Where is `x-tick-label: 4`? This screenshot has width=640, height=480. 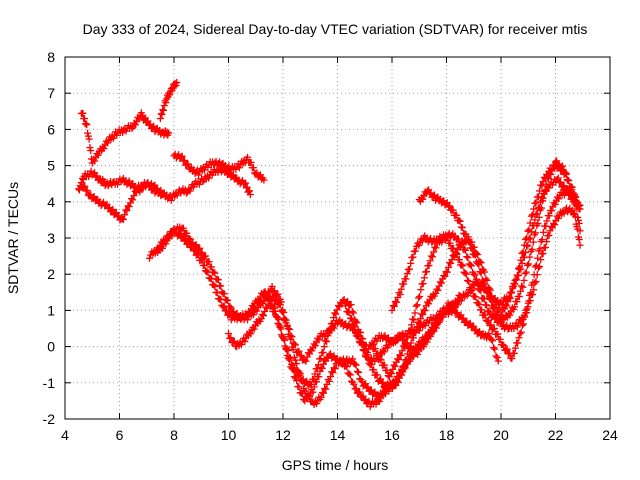 x-tick-label: 4 is located at coordinates (65, 435).